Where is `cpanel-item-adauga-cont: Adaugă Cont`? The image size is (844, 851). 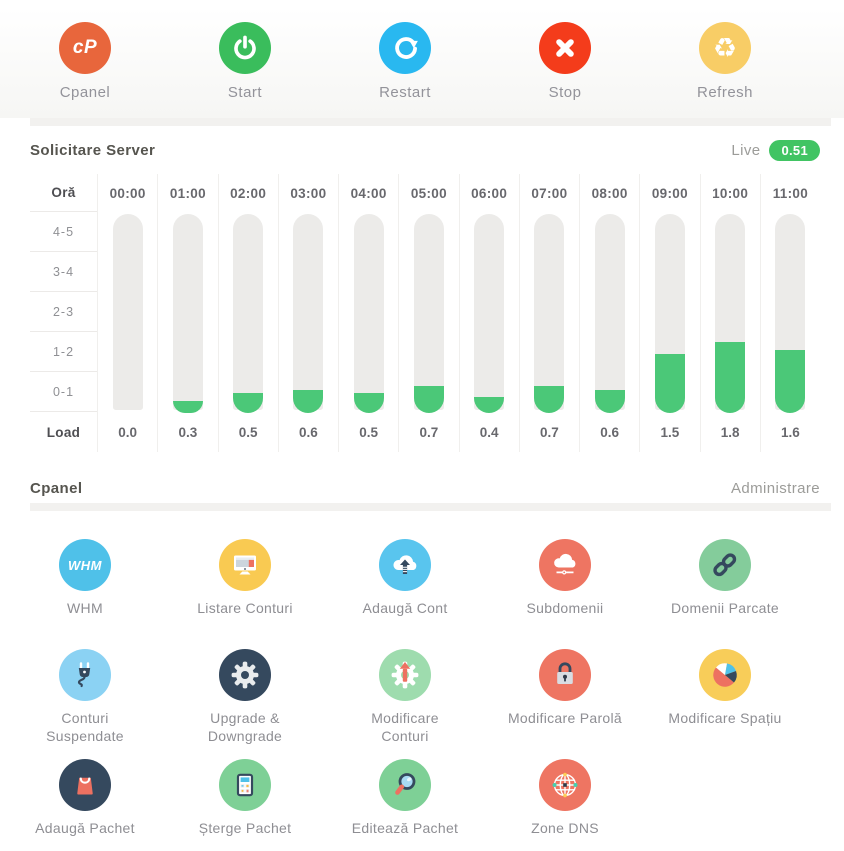
cpanel-item-adauga-cont: Adaugă Cont is located at coordinates (405, 587).